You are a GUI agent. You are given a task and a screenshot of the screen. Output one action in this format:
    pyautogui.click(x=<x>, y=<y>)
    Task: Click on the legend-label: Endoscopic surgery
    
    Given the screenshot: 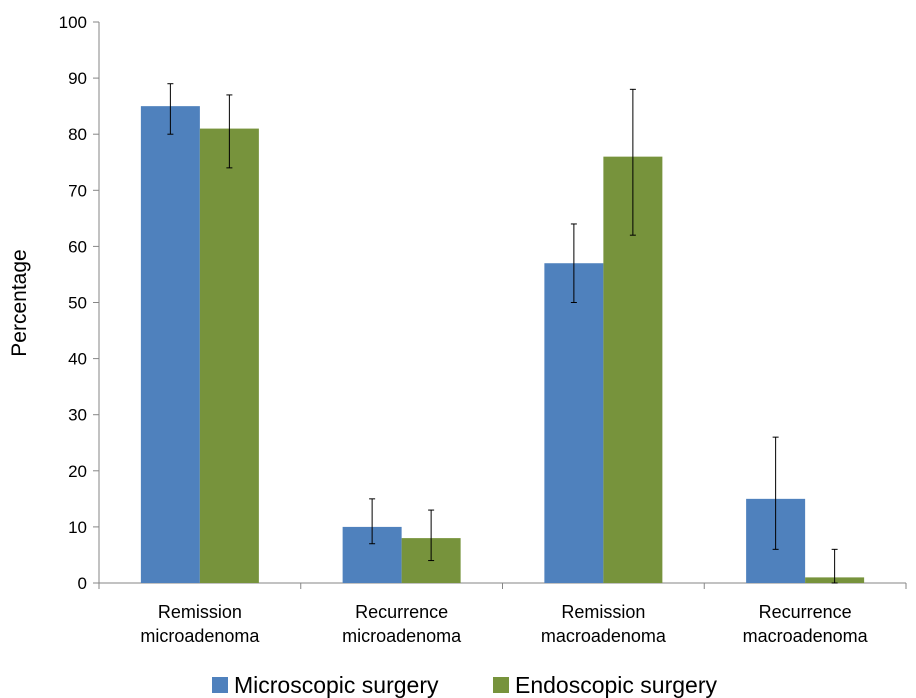 What is the action you would take?
    pyautogui.click(x=616, y=685)
    